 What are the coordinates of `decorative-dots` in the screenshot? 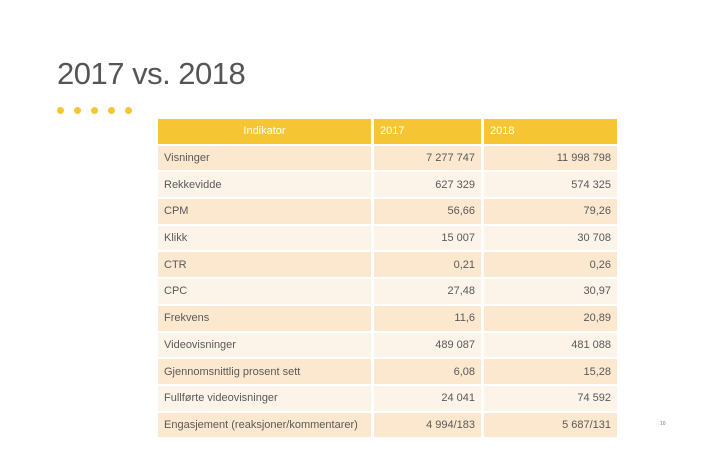 It's located at (94, 110).